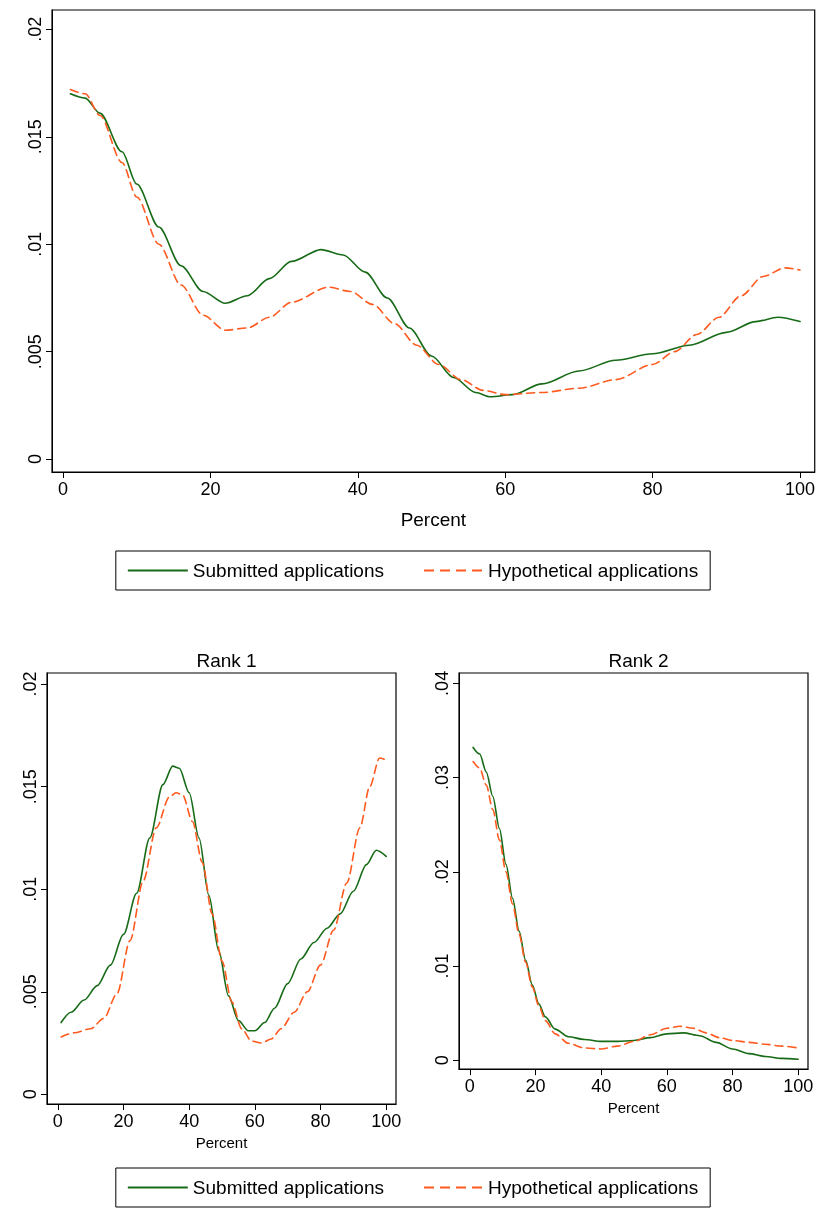 This screenshot has width=826, height=1211. I want to click on y-tick-label: .04, so click(442, 683).